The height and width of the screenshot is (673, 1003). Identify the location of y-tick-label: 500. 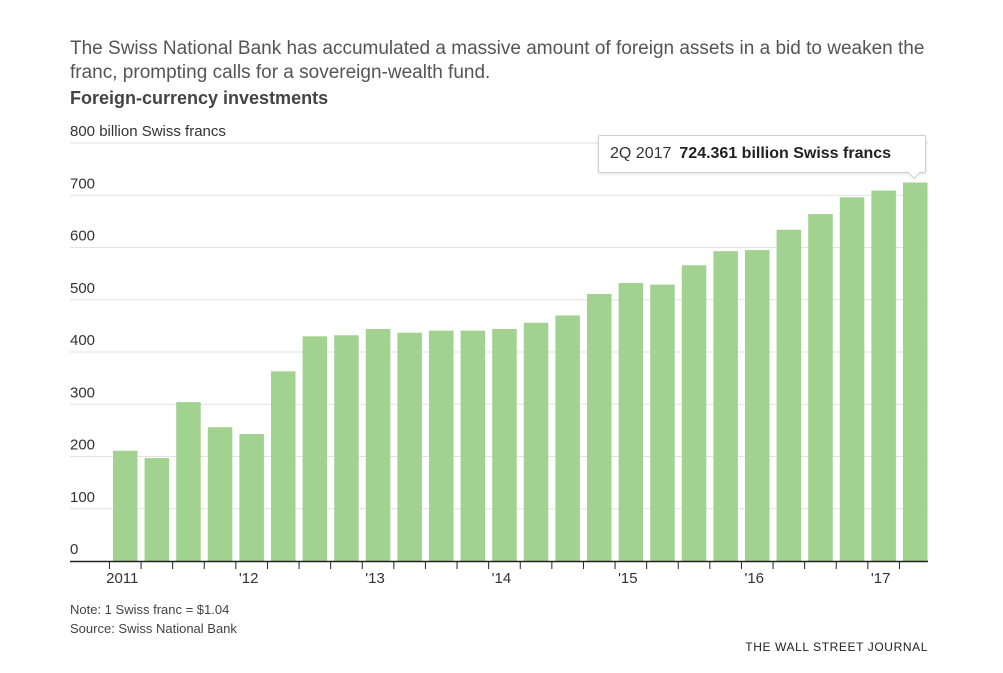
(82, 288).